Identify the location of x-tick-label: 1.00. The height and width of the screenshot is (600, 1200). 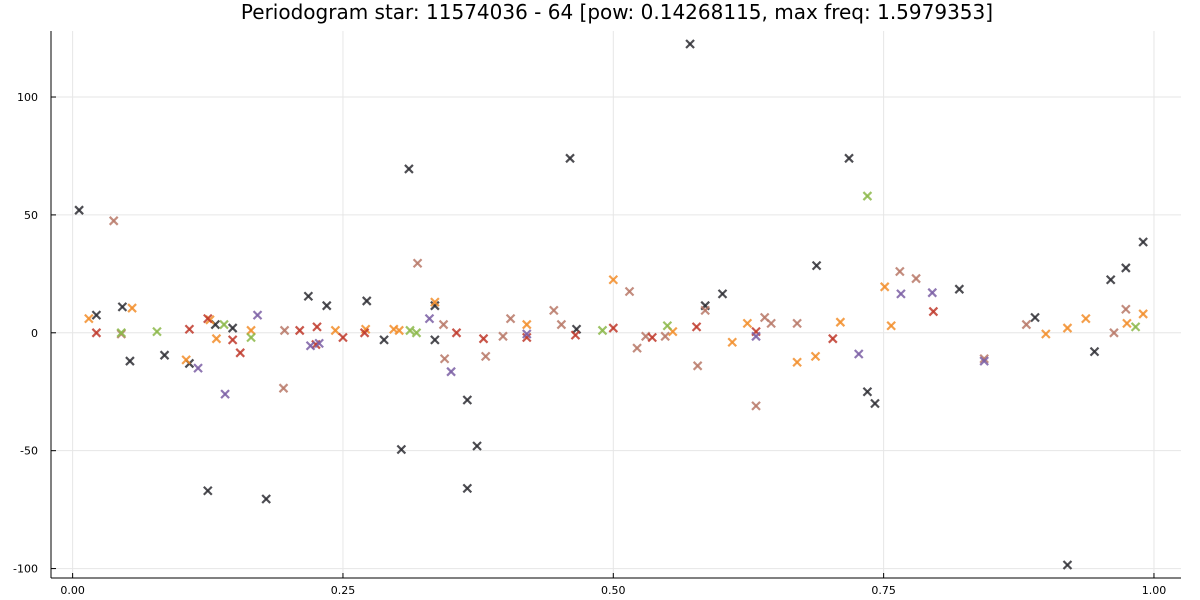
(1154, 590).